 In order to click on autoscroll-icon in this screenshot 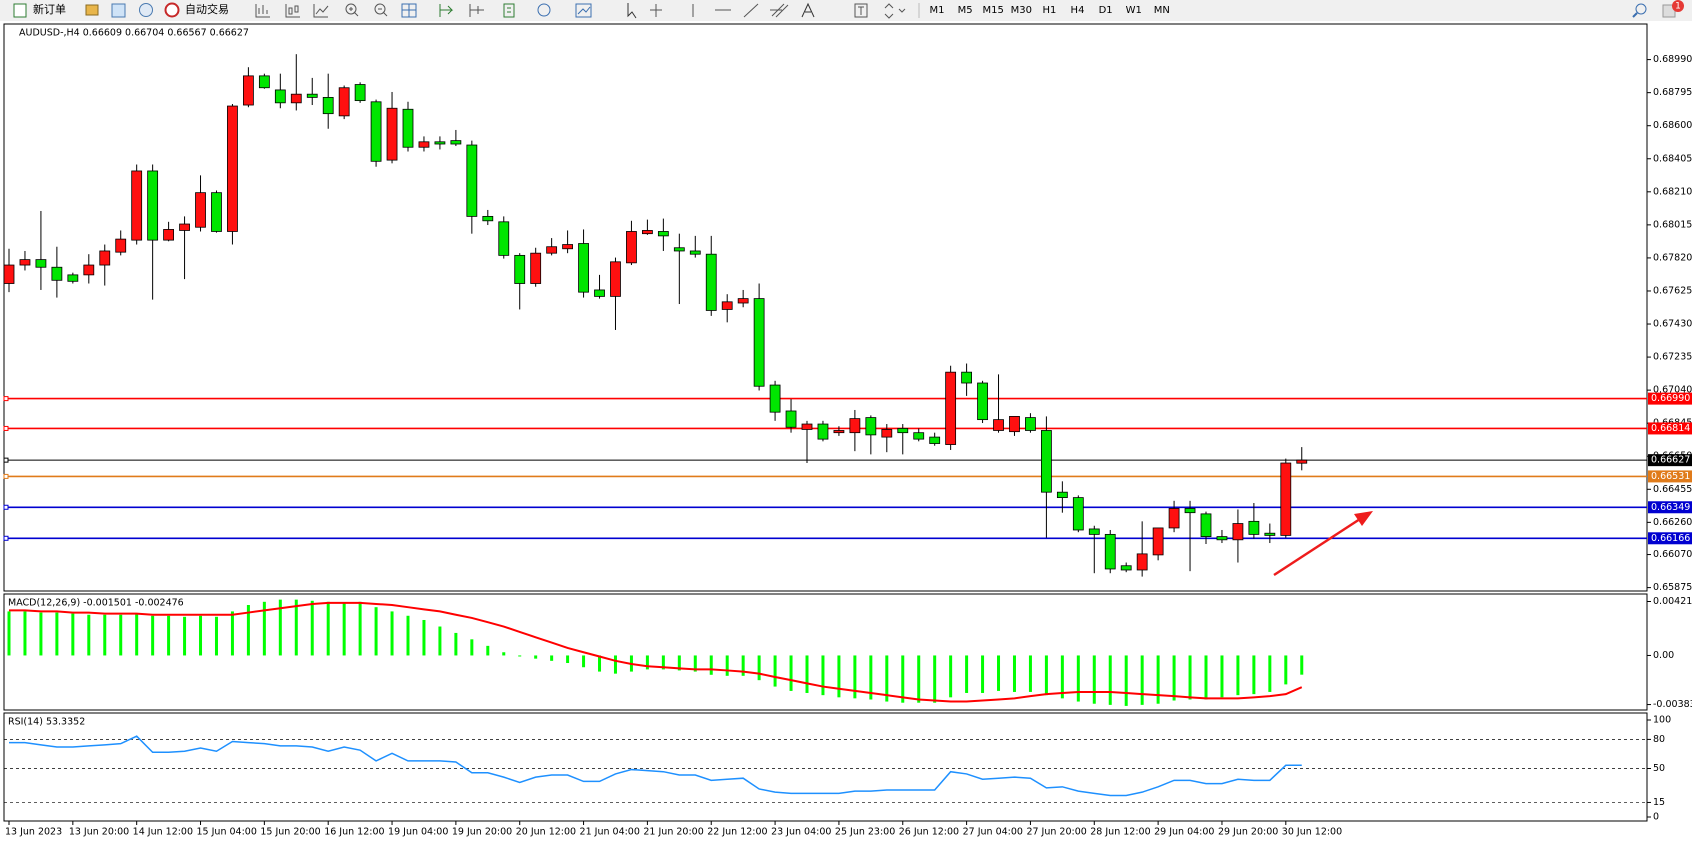, I will do `click(446, 10)`.